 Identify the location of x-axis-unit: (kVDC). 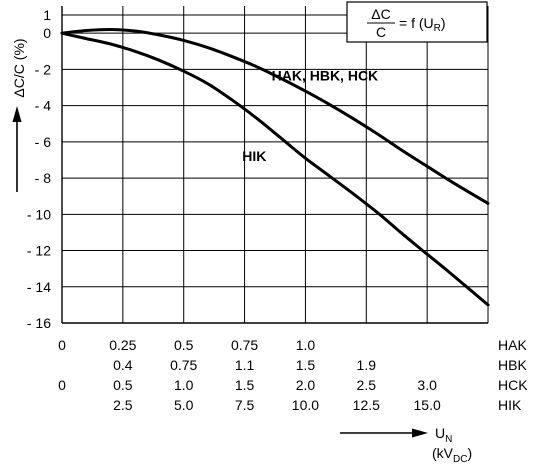
(452, 455).